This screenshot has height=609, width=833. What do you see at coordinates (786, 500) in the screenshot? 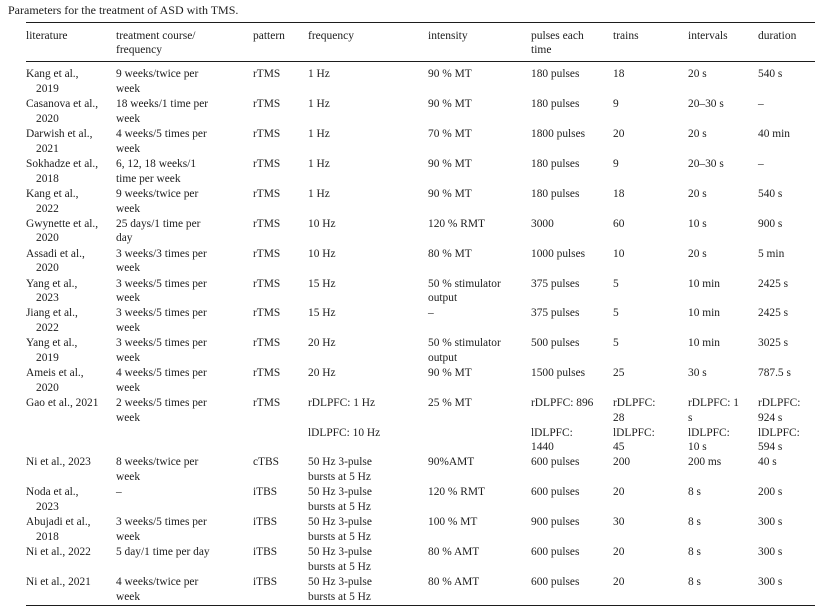
I see `cell-duration: 200 s` at bounding box center [786, 500].